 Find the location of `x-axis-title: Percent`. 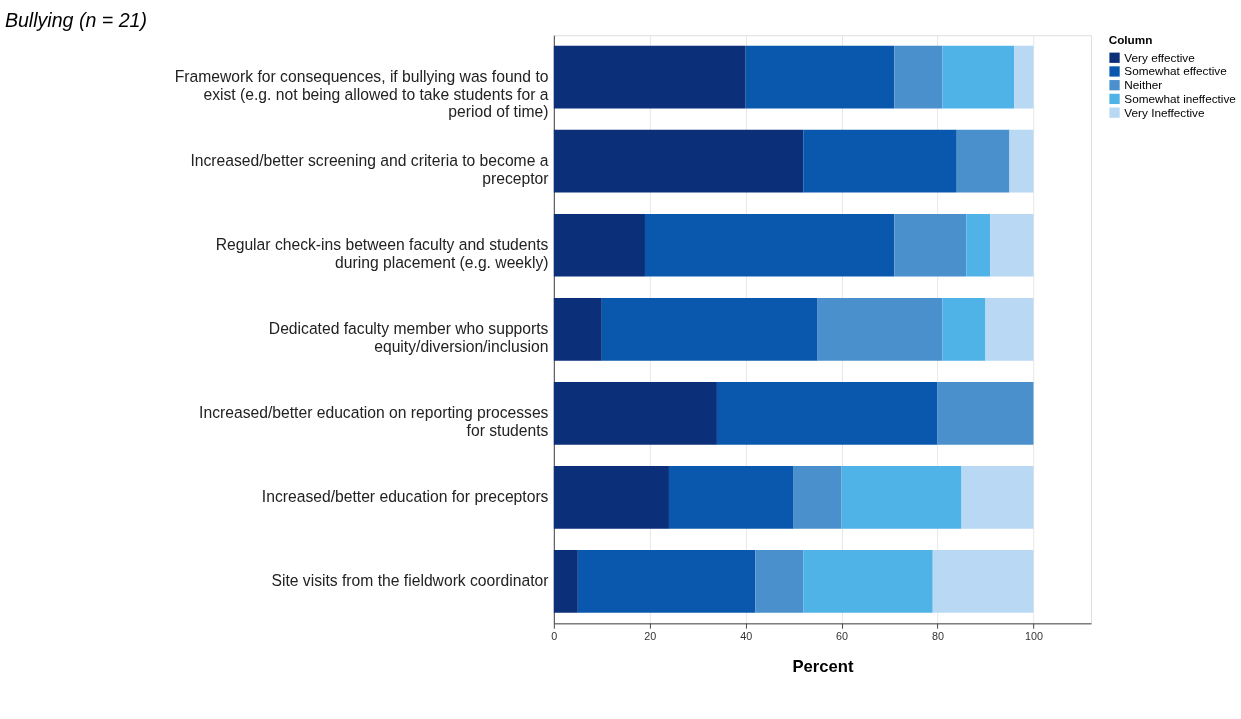

x-axis-title: Percent is located at coordinates (823, 666).